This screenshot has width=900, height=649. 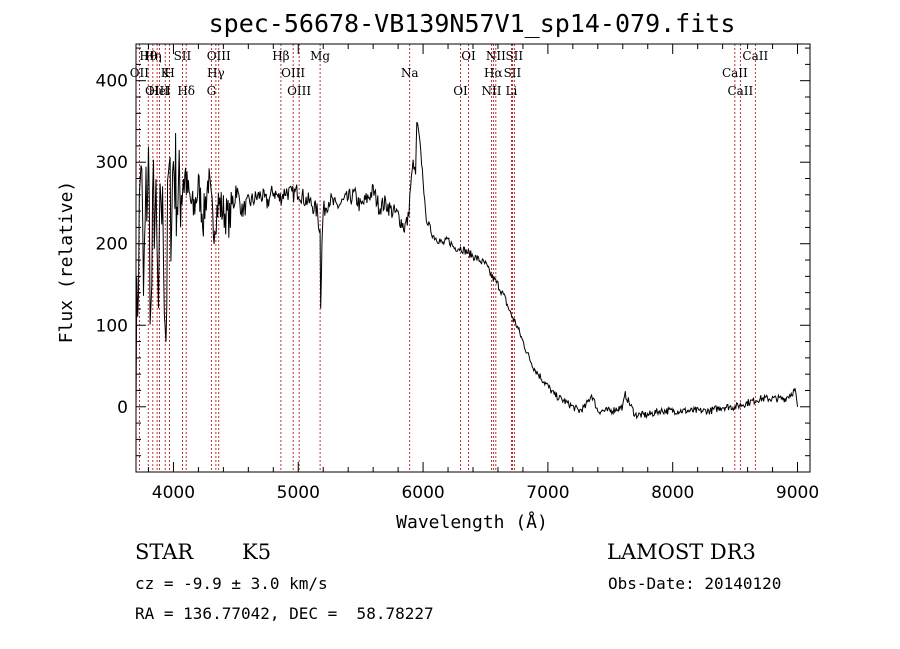 I want to click on line-label: Hβ, so click(x=280, y=56).